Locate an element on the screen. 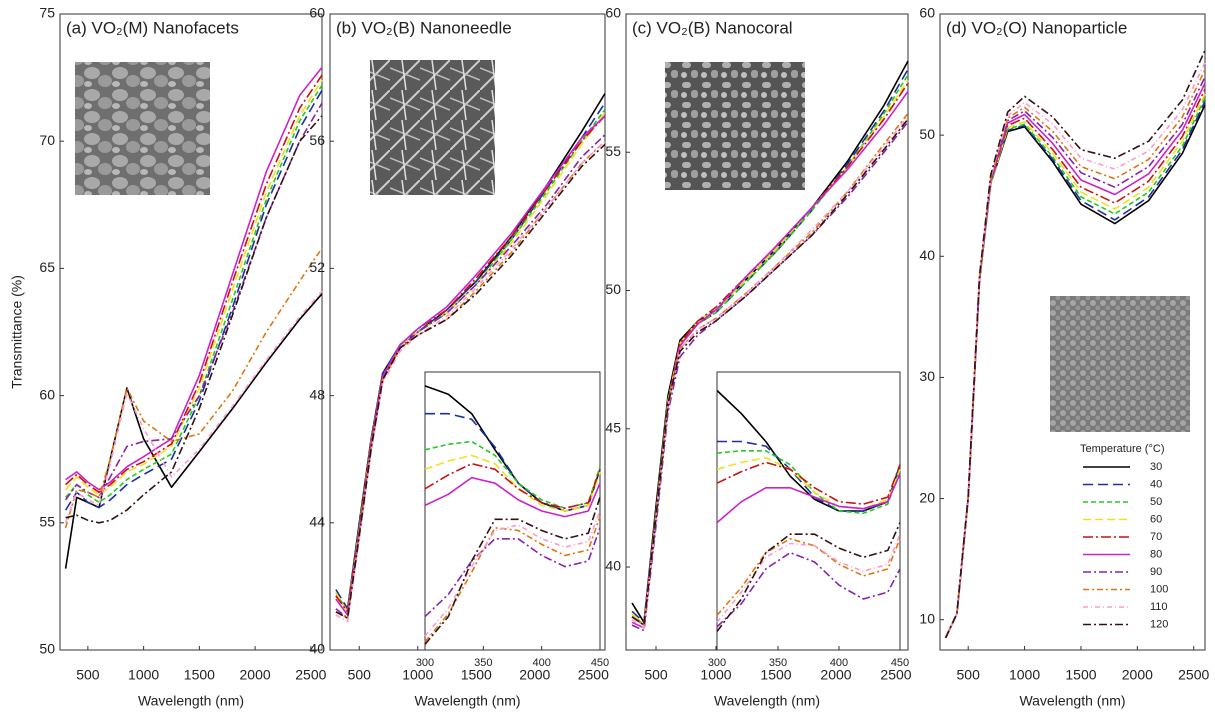 The image size is (1215, 713). y-tick-label: 45 is located at coordinates (613, 427).